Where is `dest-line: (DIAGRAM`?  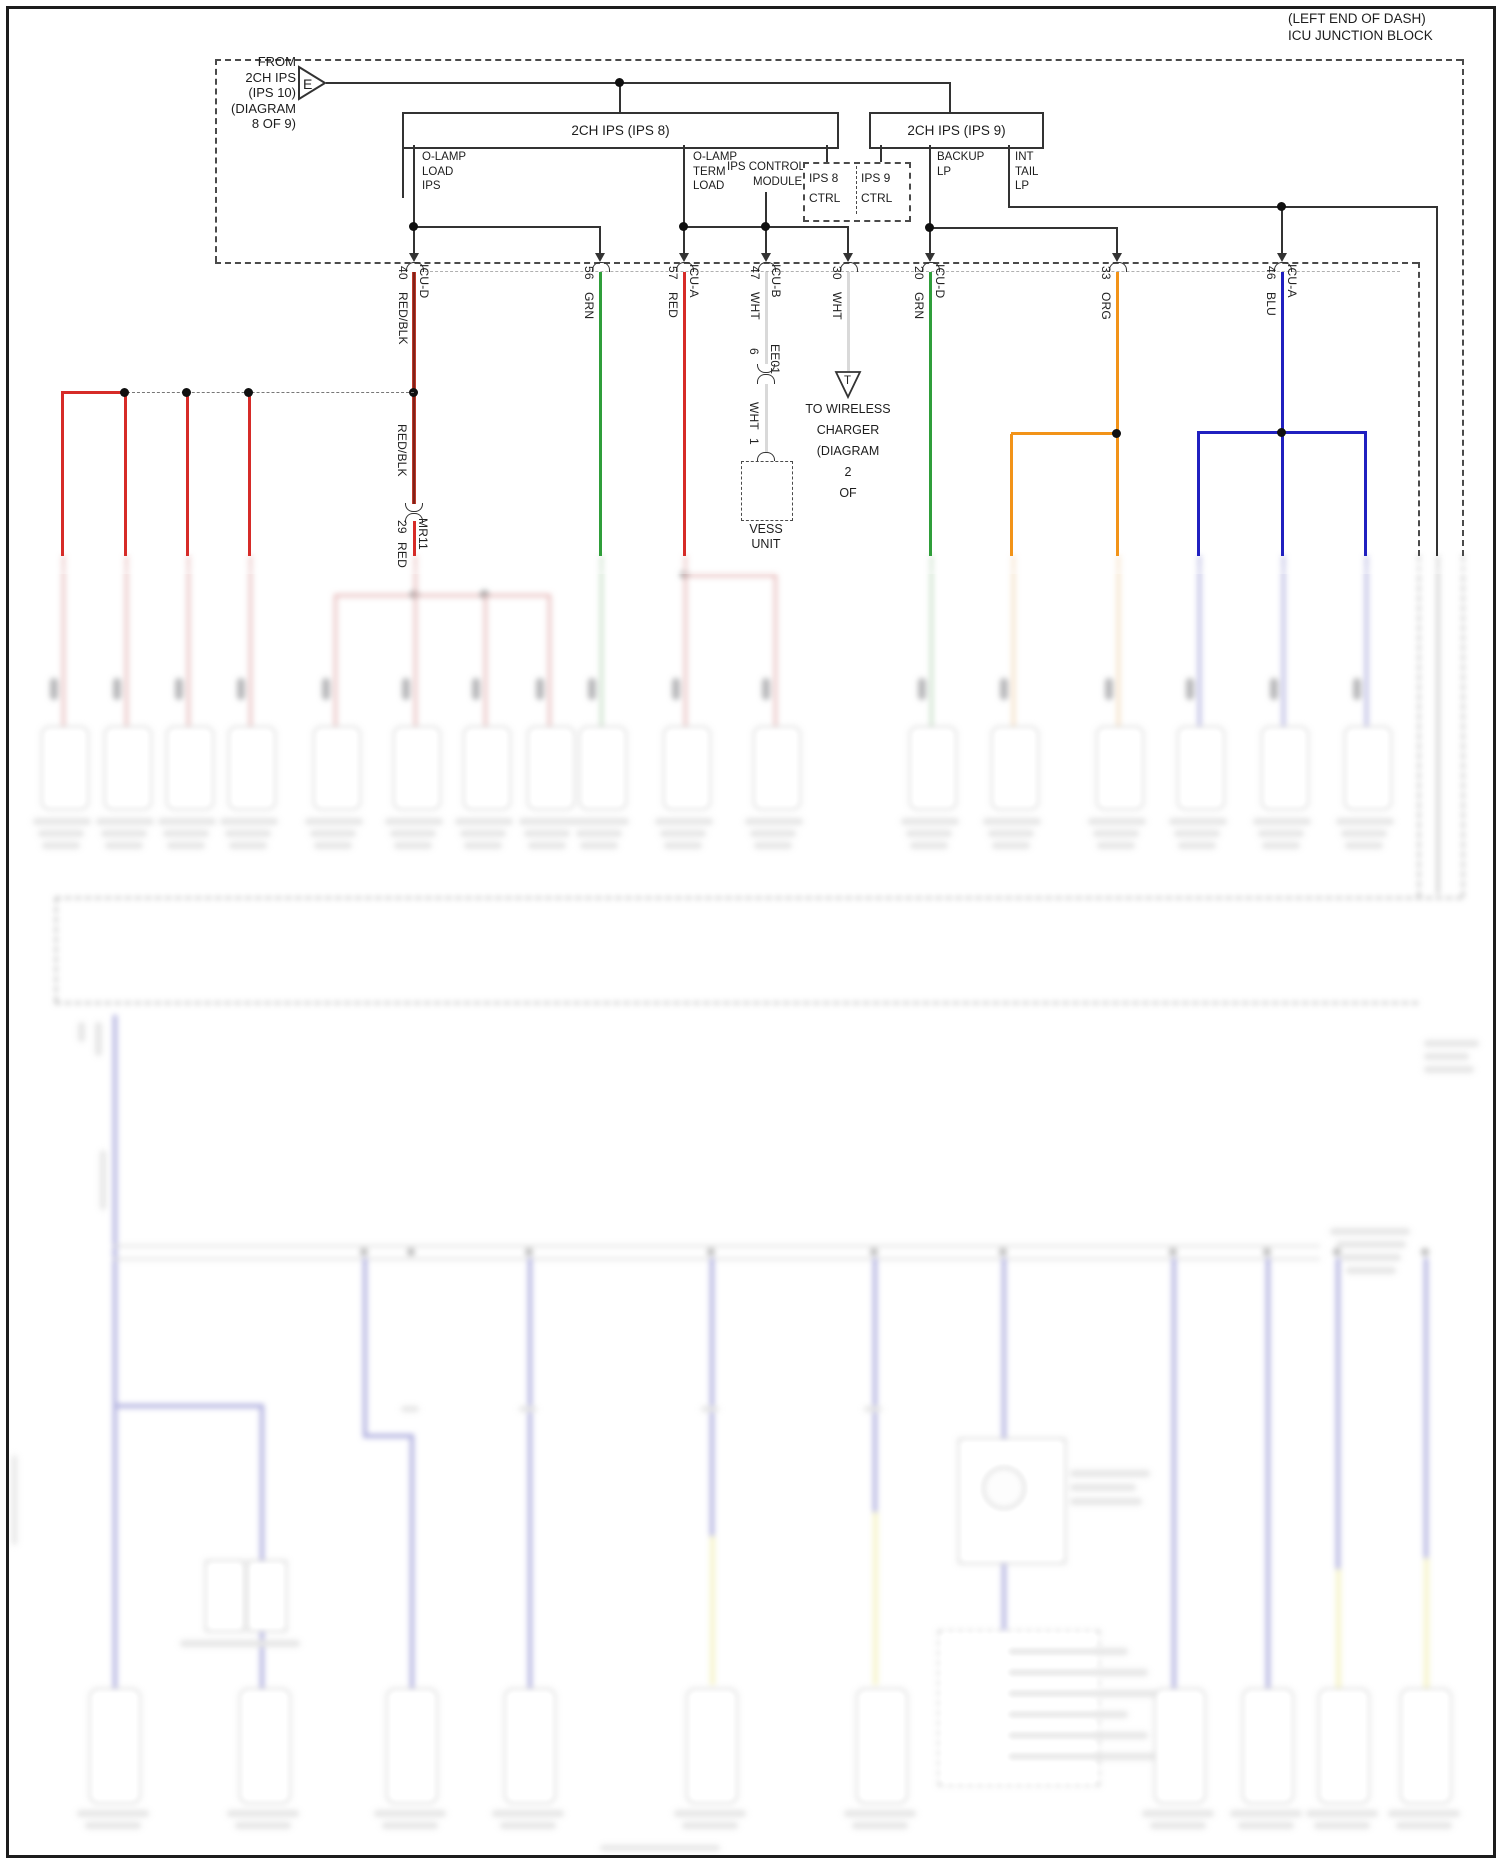
dest-line: (DIAGRAM is located at coordinates (848, 451).